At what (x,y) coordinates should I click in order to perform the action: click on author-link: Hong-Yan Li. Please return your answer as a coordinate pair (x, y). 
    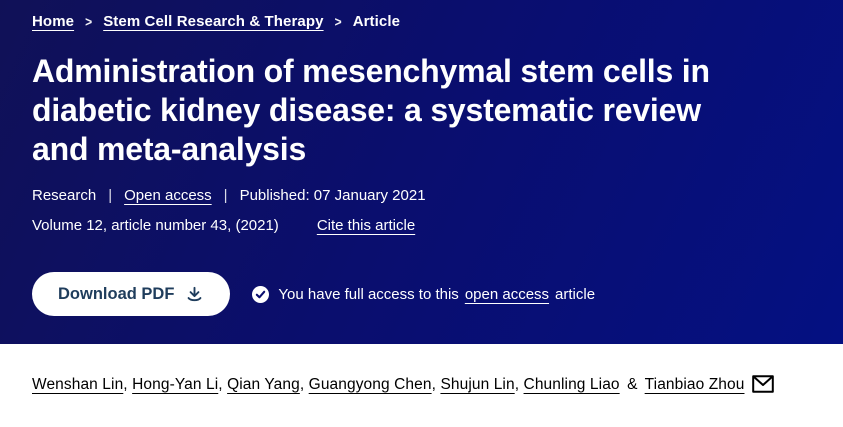
    Looking at the image, I should click on (175, 384).